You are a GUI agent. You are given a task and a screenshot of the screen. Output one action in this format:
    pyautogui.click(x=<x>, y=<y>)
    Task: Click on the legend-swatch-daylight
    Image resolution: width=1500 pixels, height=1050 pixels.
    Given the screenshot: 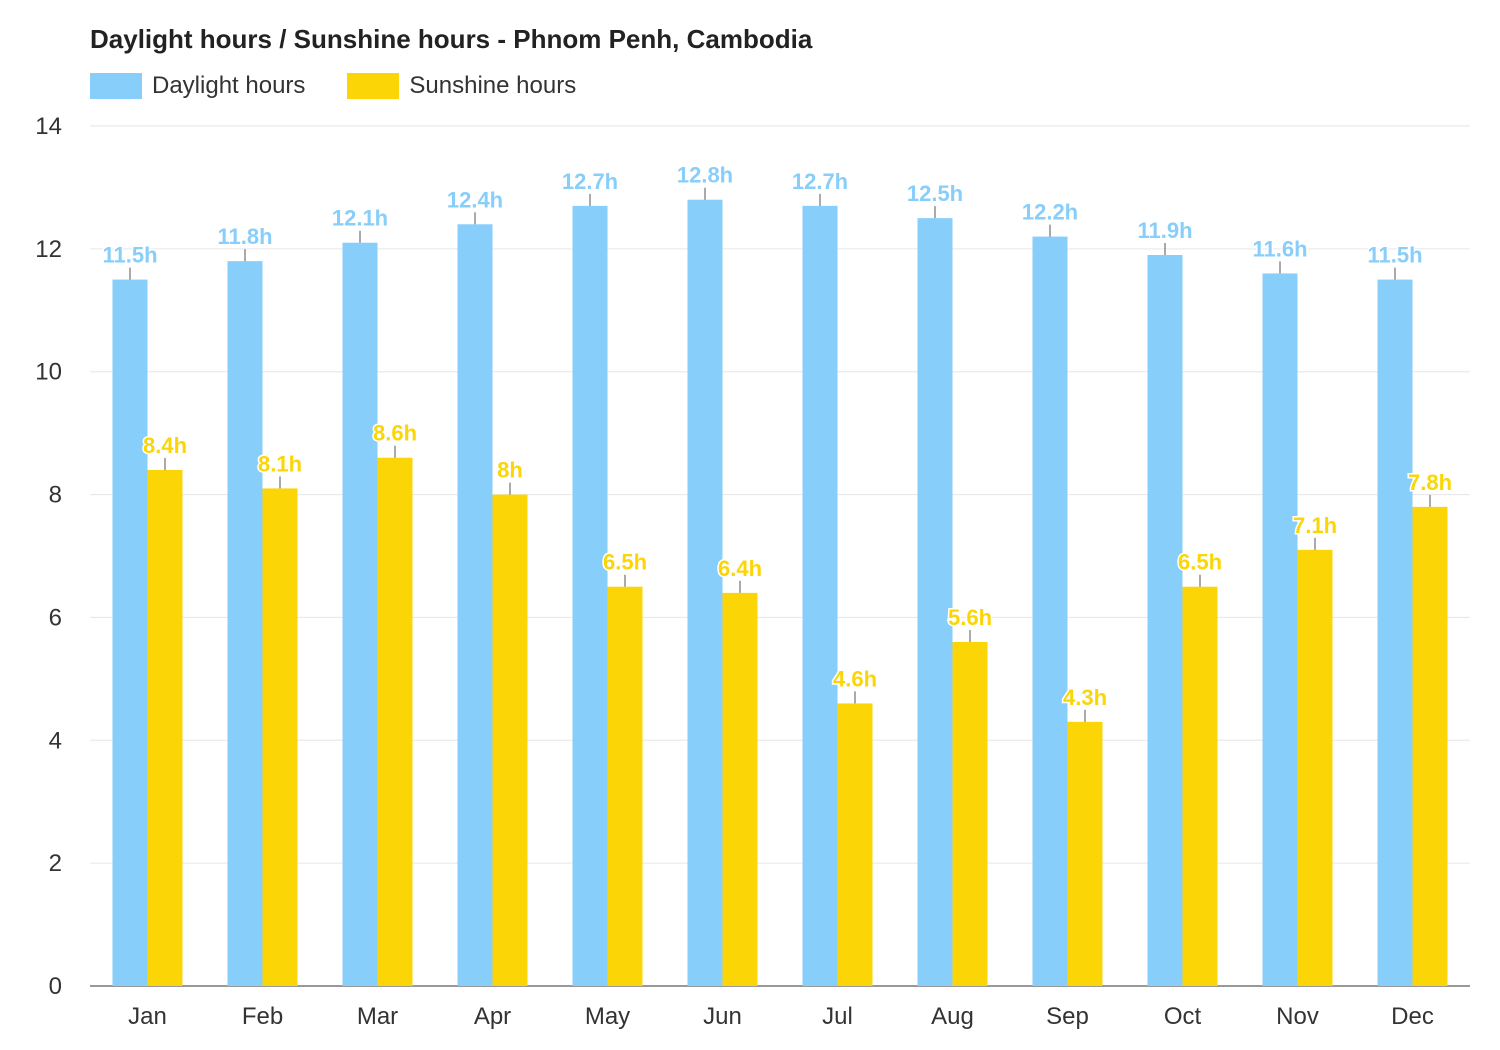 What is the action you would take?
    pyautogui.click(x=116, y=86)
    